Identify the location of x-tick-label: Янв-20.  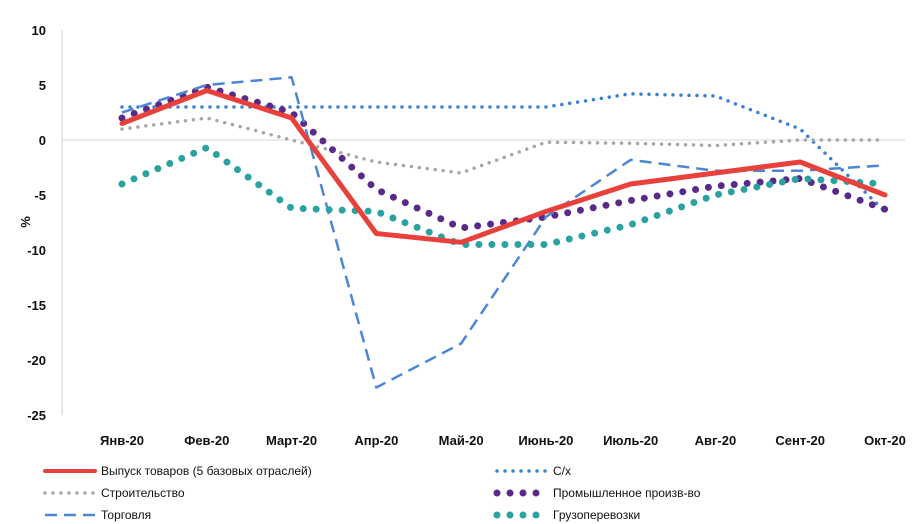
(122, 440).